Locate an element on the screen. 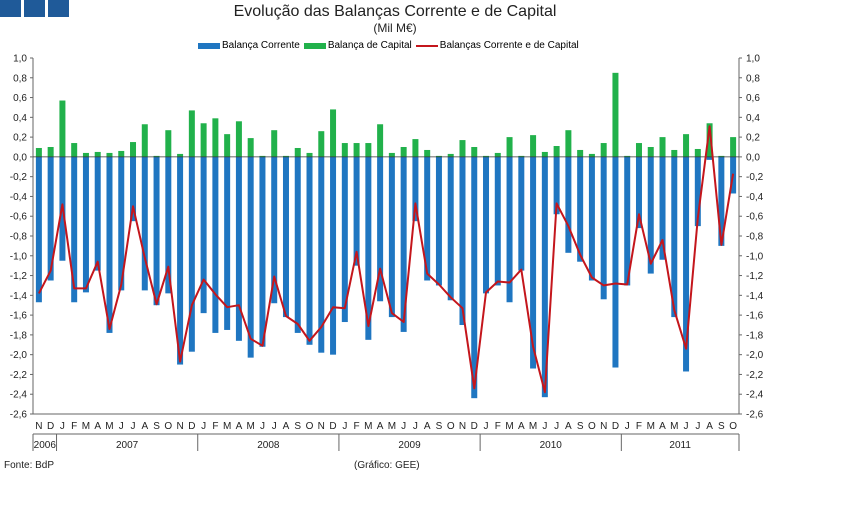 Image resolution: width=851 pixels, height=526 pixels. source-note: Fonte: BdP is located at coordinates (29, 465).